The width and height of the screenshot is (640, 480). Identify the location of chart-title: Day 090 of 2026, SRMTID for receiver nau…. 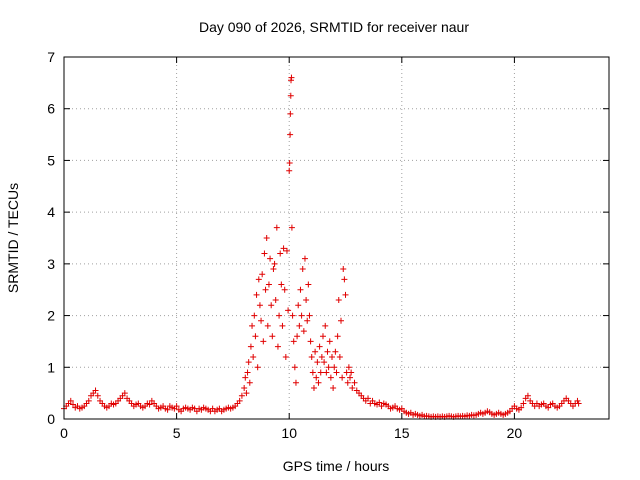
(334, 27).